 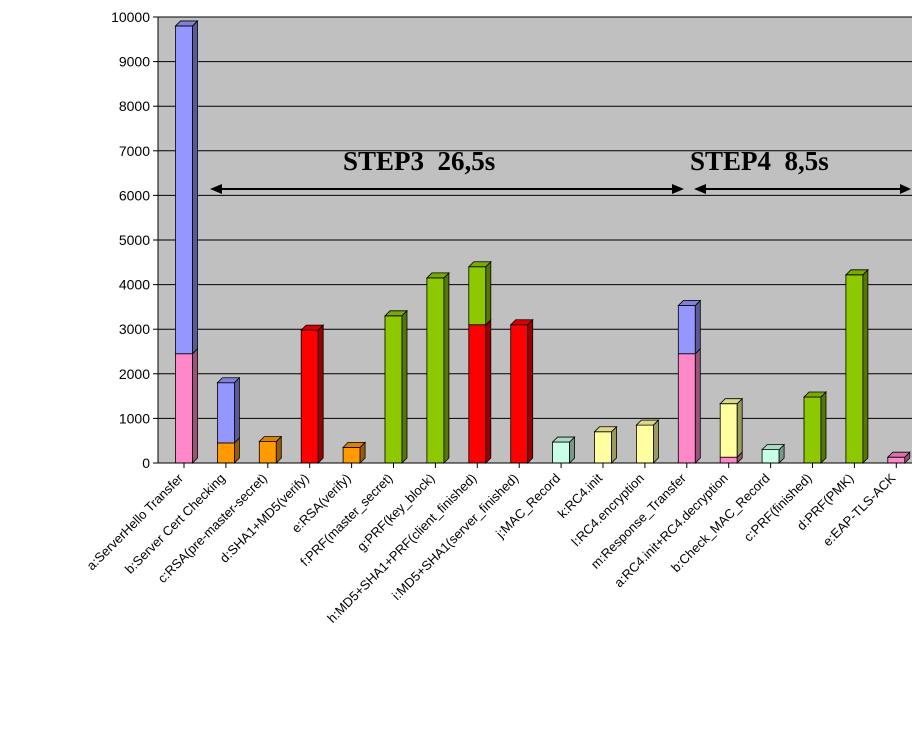 What do you see at coordinates (134, 374) in the screenshot?
I see `y-tick-label: 2000` at bounding box center [134, 374].